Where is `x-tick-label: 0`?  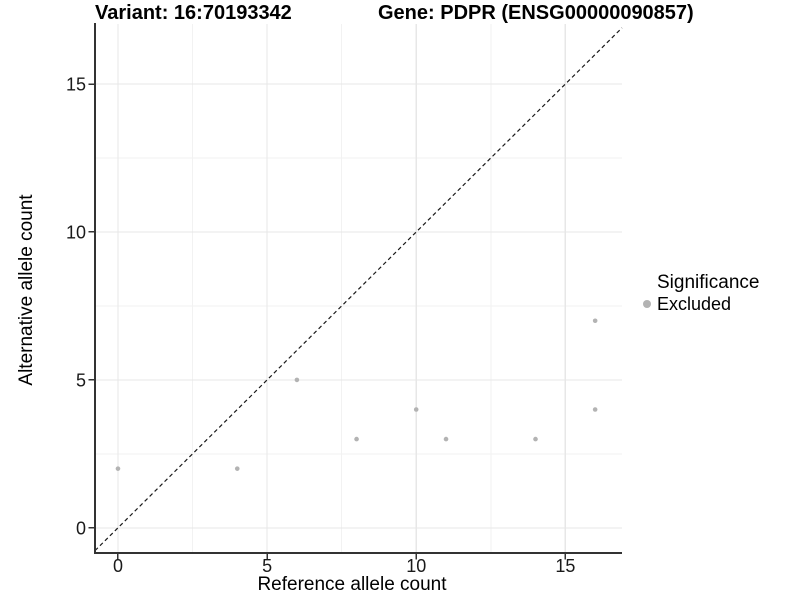 x-tick-label: 0 is located at coordinates (118, 566).